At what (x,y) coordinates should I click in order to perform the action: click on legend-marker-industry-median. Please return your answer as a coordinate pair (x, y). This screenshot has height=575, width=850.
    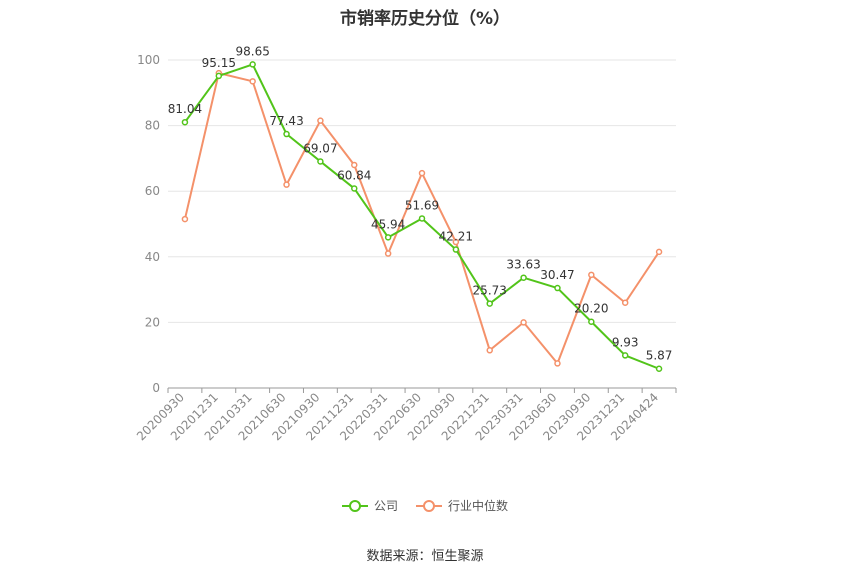
    Looking at the image, I should click on (429, 505).